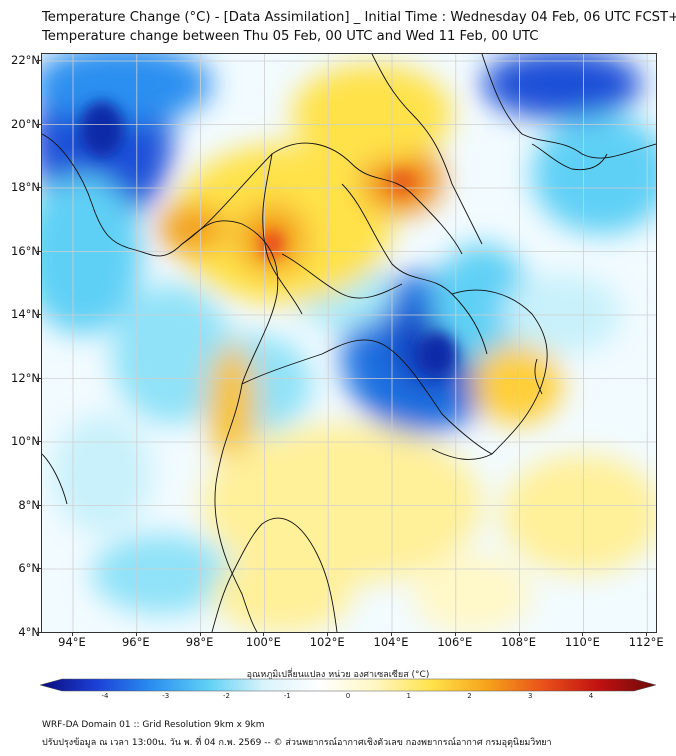 This screenshot has width=676, height=756. I want to click on colorbar-tick-label: 1, so click(408, 696).